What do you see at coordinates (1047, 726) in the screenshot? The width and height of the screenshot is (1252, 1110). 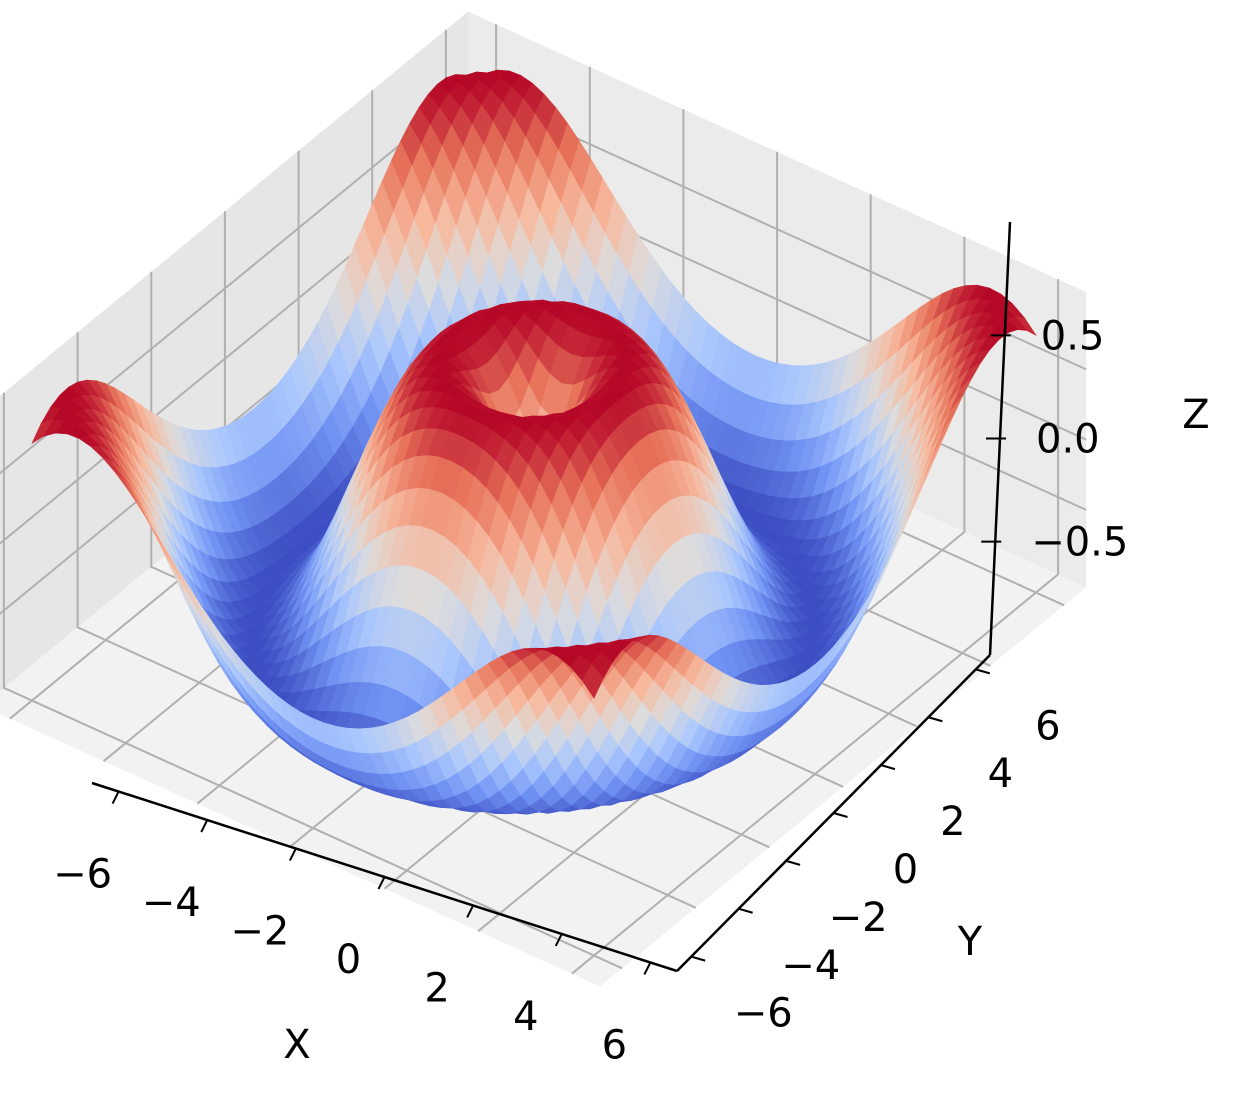 I see `y-tick-label: 6` at bounding box center [1047, 726].